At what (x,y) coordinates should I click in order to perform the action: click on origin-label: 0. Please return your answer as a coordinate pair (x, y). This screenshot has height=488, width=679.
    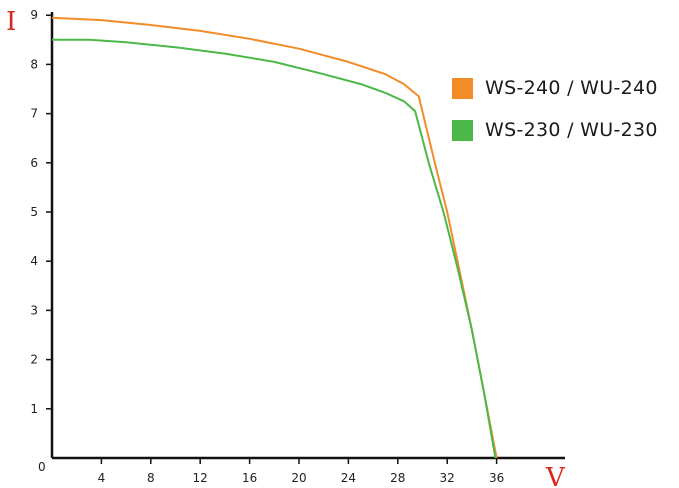
    Looking at the image, I should click on (42, 467).